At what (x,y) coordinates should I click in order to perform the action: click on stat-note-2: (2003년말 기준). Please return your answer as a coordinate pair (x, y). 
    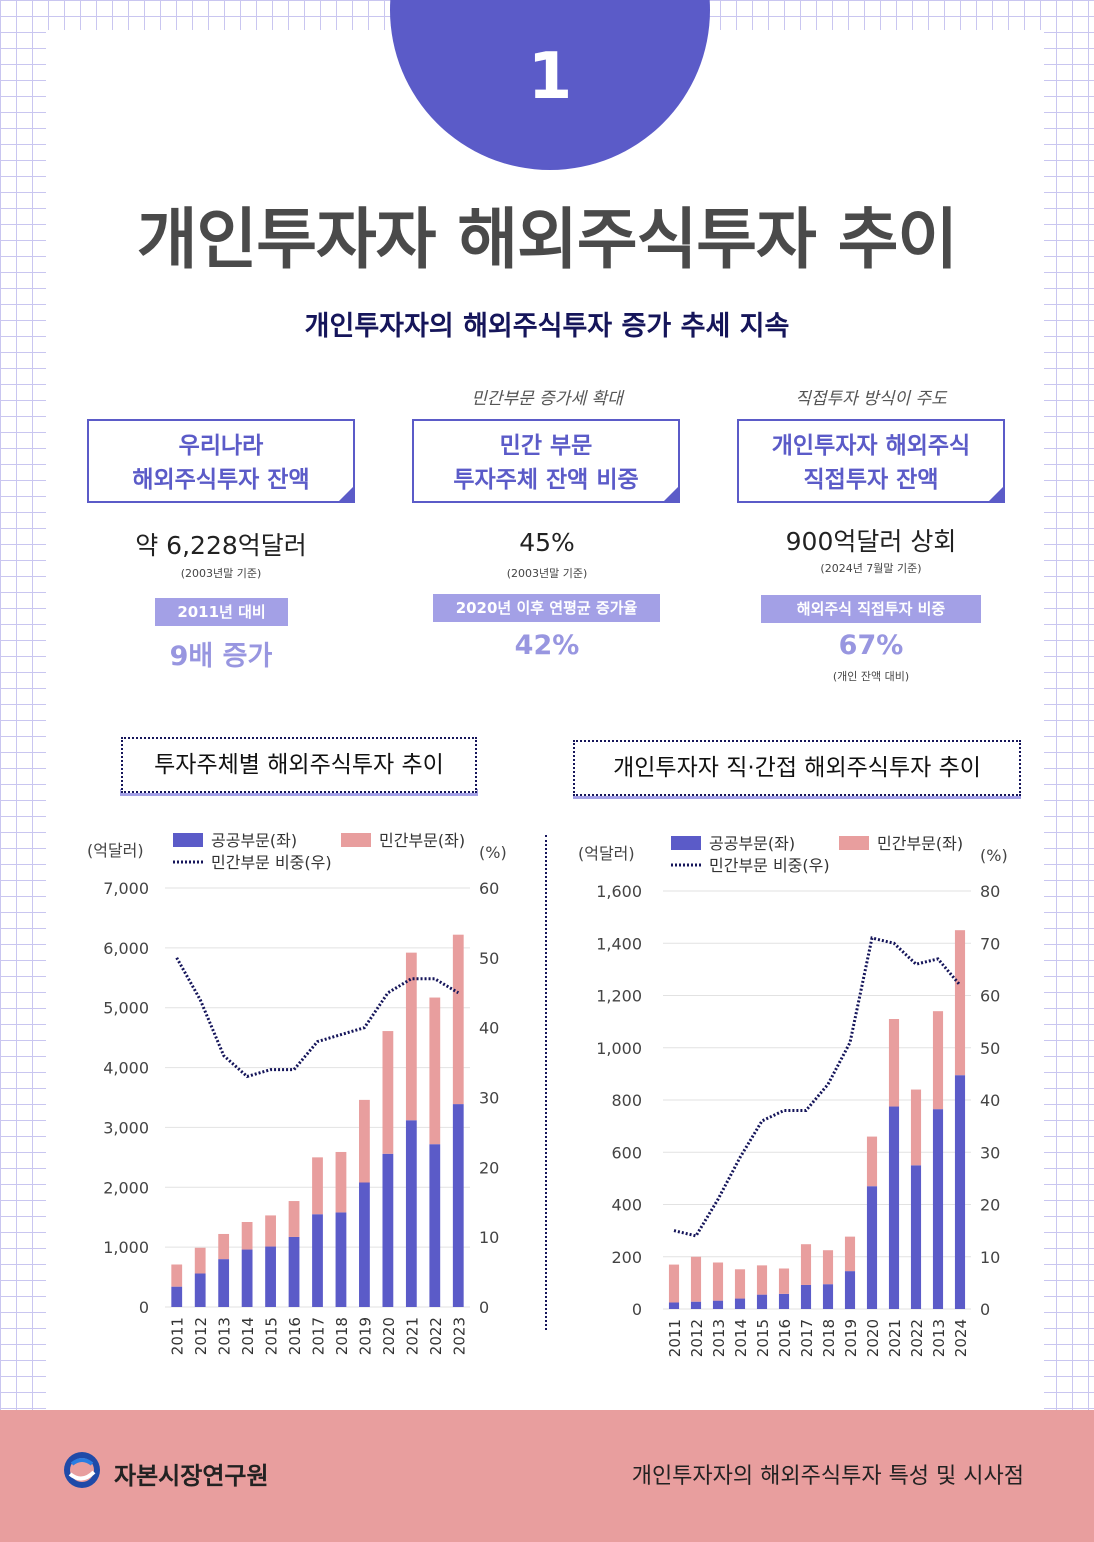
    Looking at the image, I should click on (547, 573).